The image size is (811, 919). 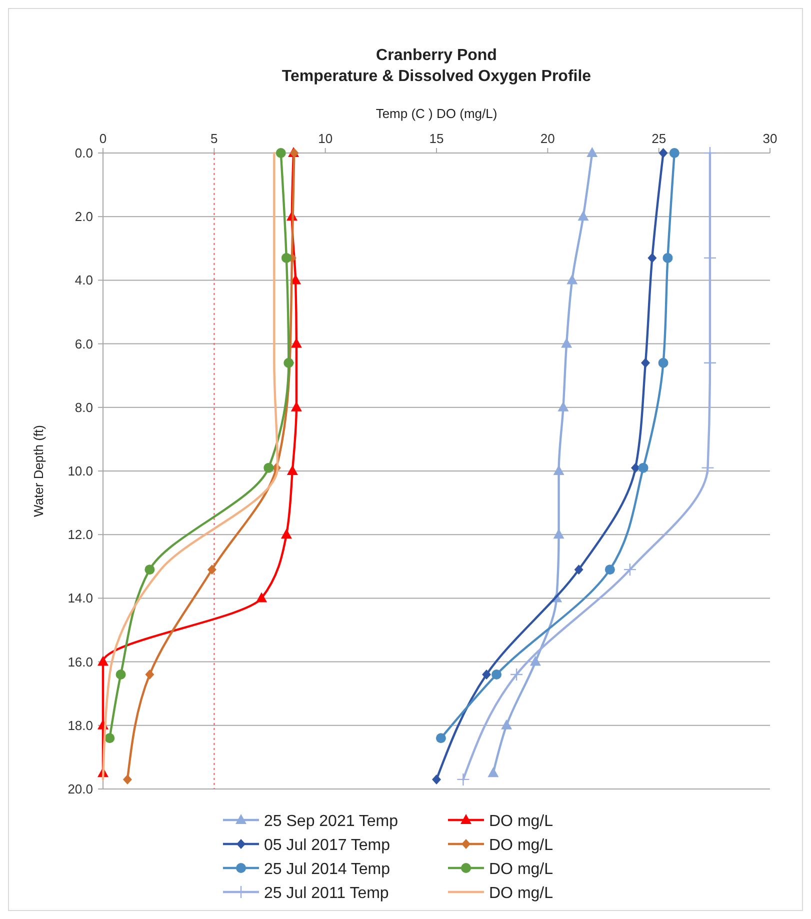 I want to click on y-tick-label: 14.0, so click(x=80, y=598).